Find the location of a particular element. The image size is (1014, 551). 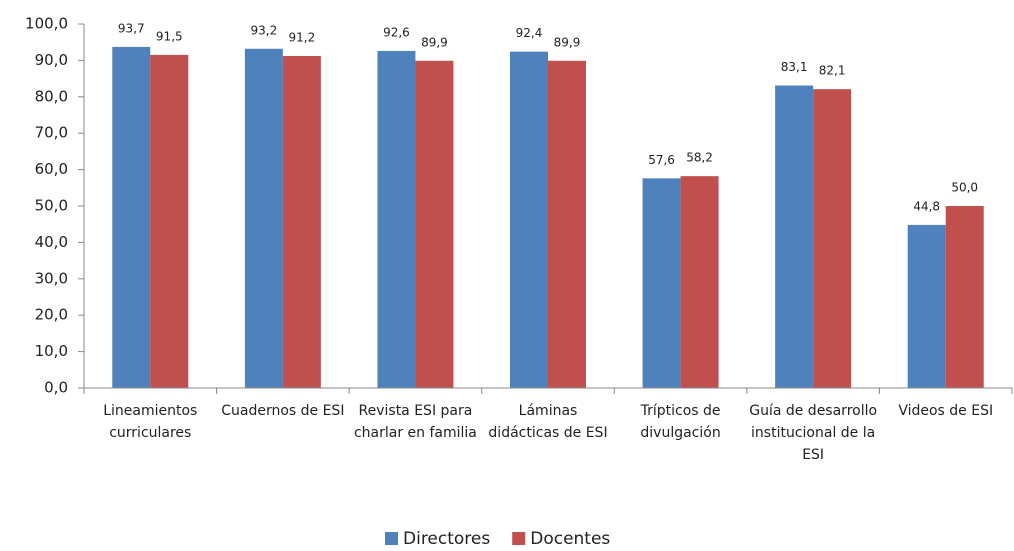

data-label: 58,2 is located at coordinates (699, 158).